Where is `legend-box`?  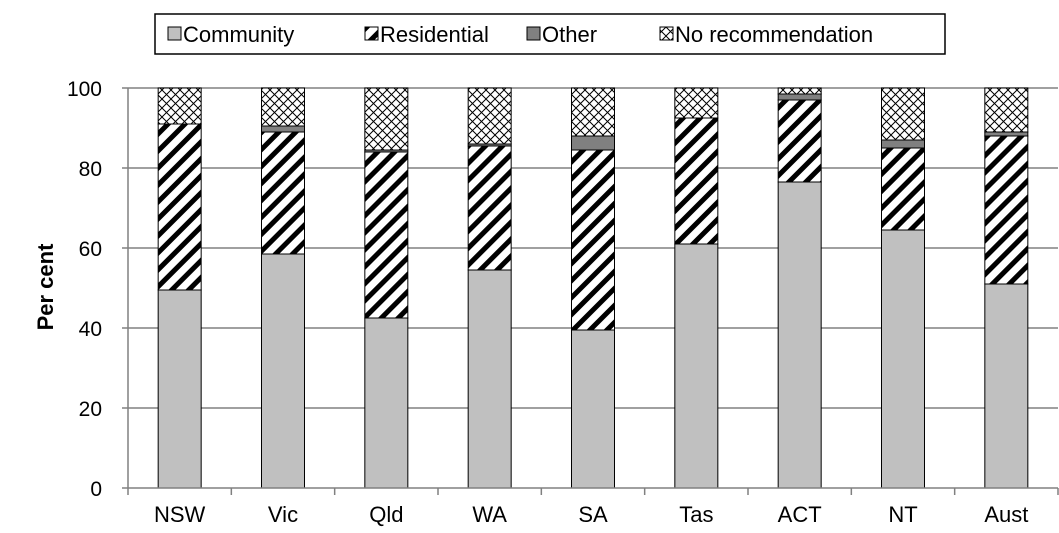 legend-box is located at coordinates (550, 34).